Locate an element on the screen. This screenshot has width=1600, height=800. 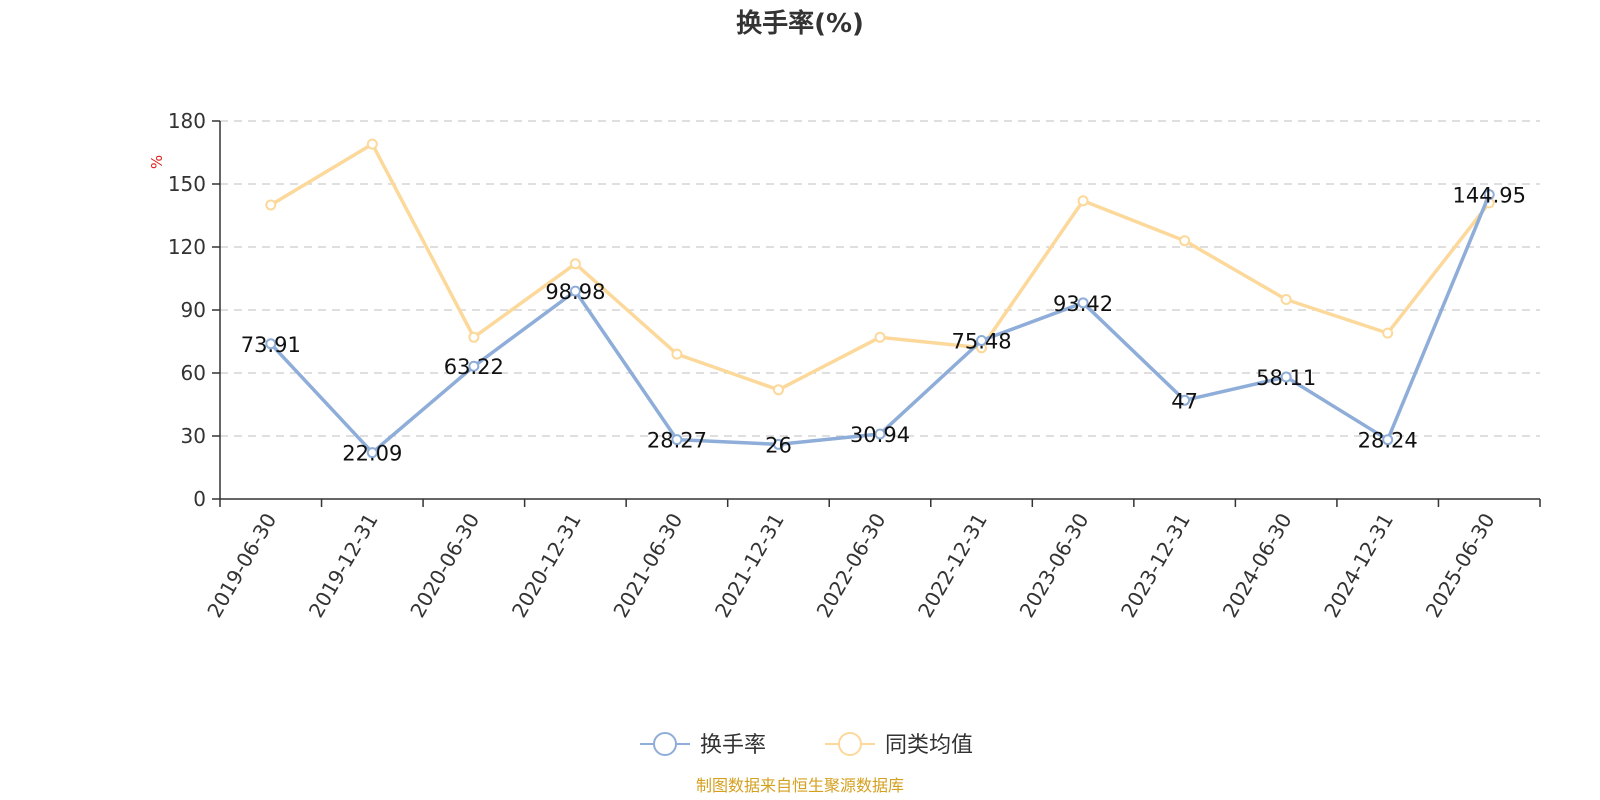
x-tick-label: 2022-12-31 is located at coordinates (952, 565).